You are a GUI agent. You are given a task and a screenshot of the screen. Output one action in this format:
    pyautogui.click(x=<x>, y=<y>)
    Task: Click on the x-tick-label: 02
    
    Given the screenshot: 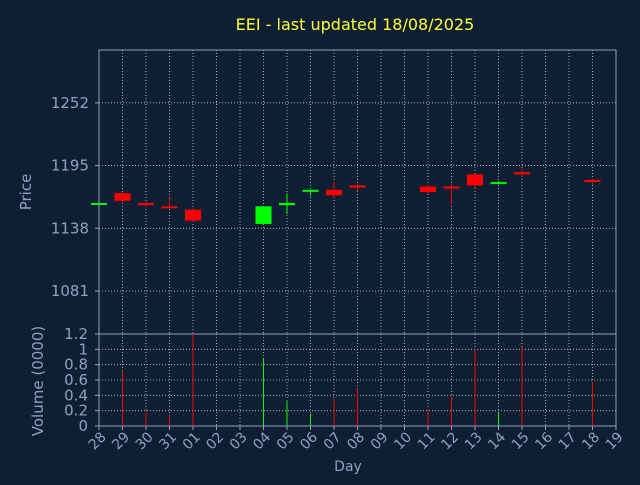 What is the action you would take?
    pyautogui.click(x=215, y=441)
    